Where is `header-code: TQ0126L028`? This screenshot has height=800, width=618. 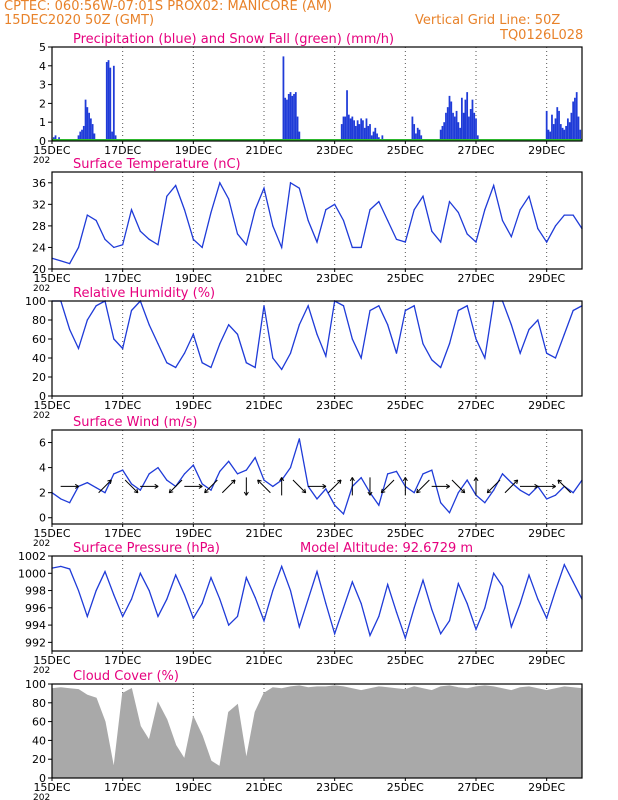
header-code: TQ0126L028 is located at coordinates (542, 35).